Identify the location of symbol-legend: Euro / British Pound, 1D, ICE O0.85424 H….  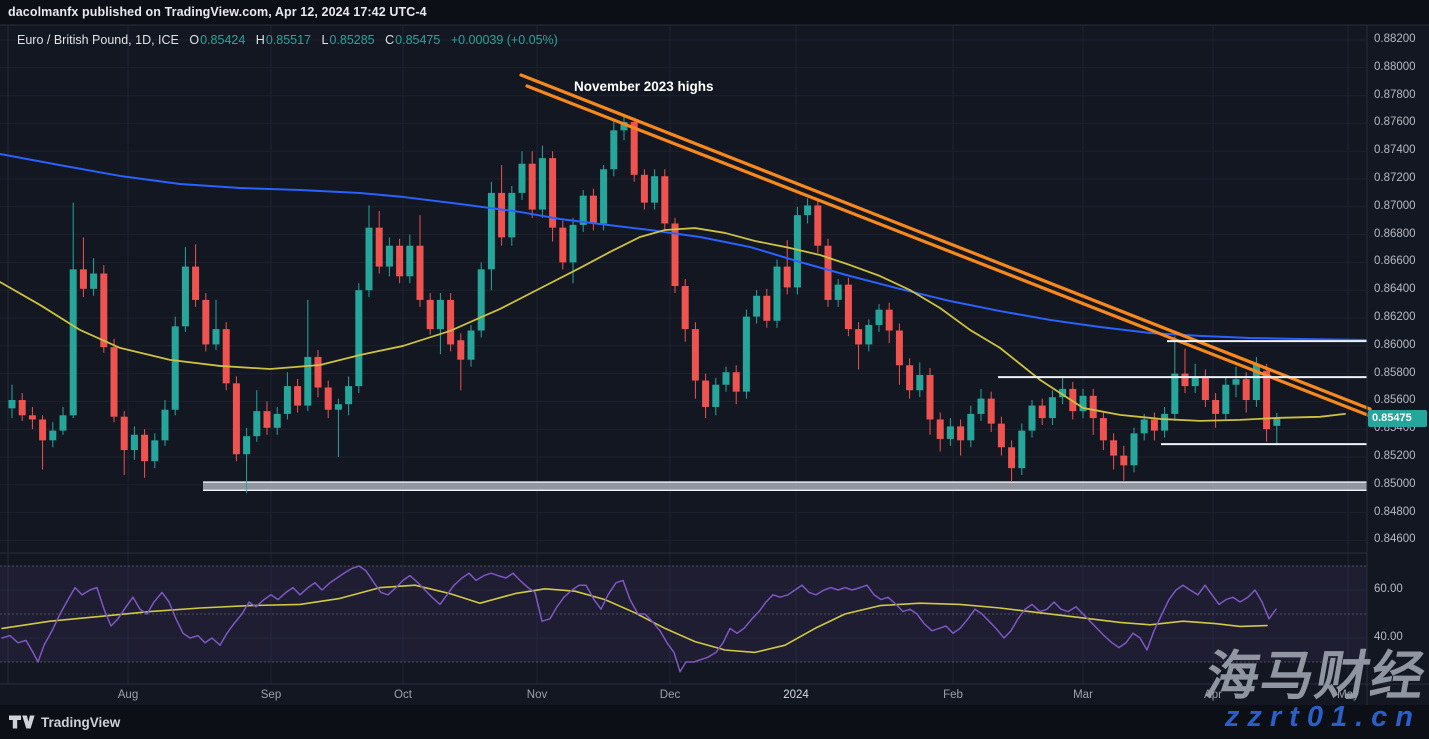
(291, 41).